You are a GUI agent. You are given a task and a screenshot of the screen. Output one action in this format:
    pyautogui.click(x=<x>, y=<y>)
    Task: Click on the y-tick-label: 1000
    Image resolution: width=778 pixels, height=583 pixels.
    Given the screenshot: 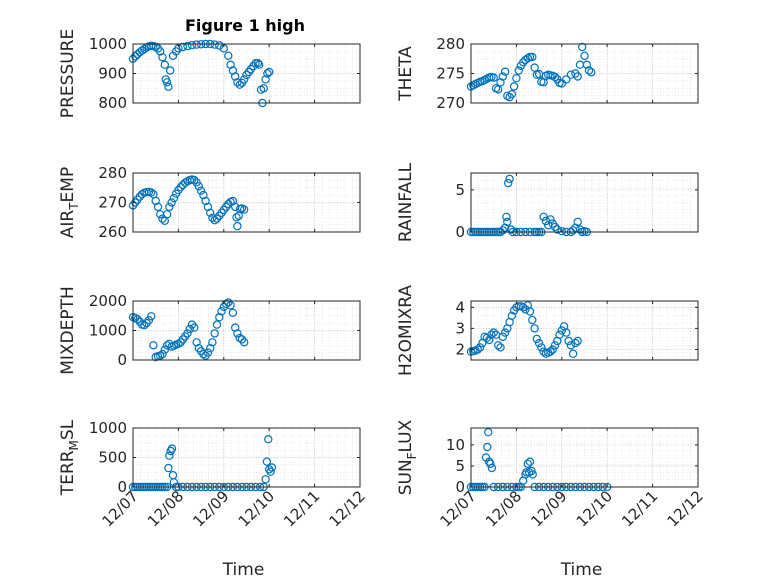 What is the action you would take?
    pyautogui.click(x=108, y=331)
    